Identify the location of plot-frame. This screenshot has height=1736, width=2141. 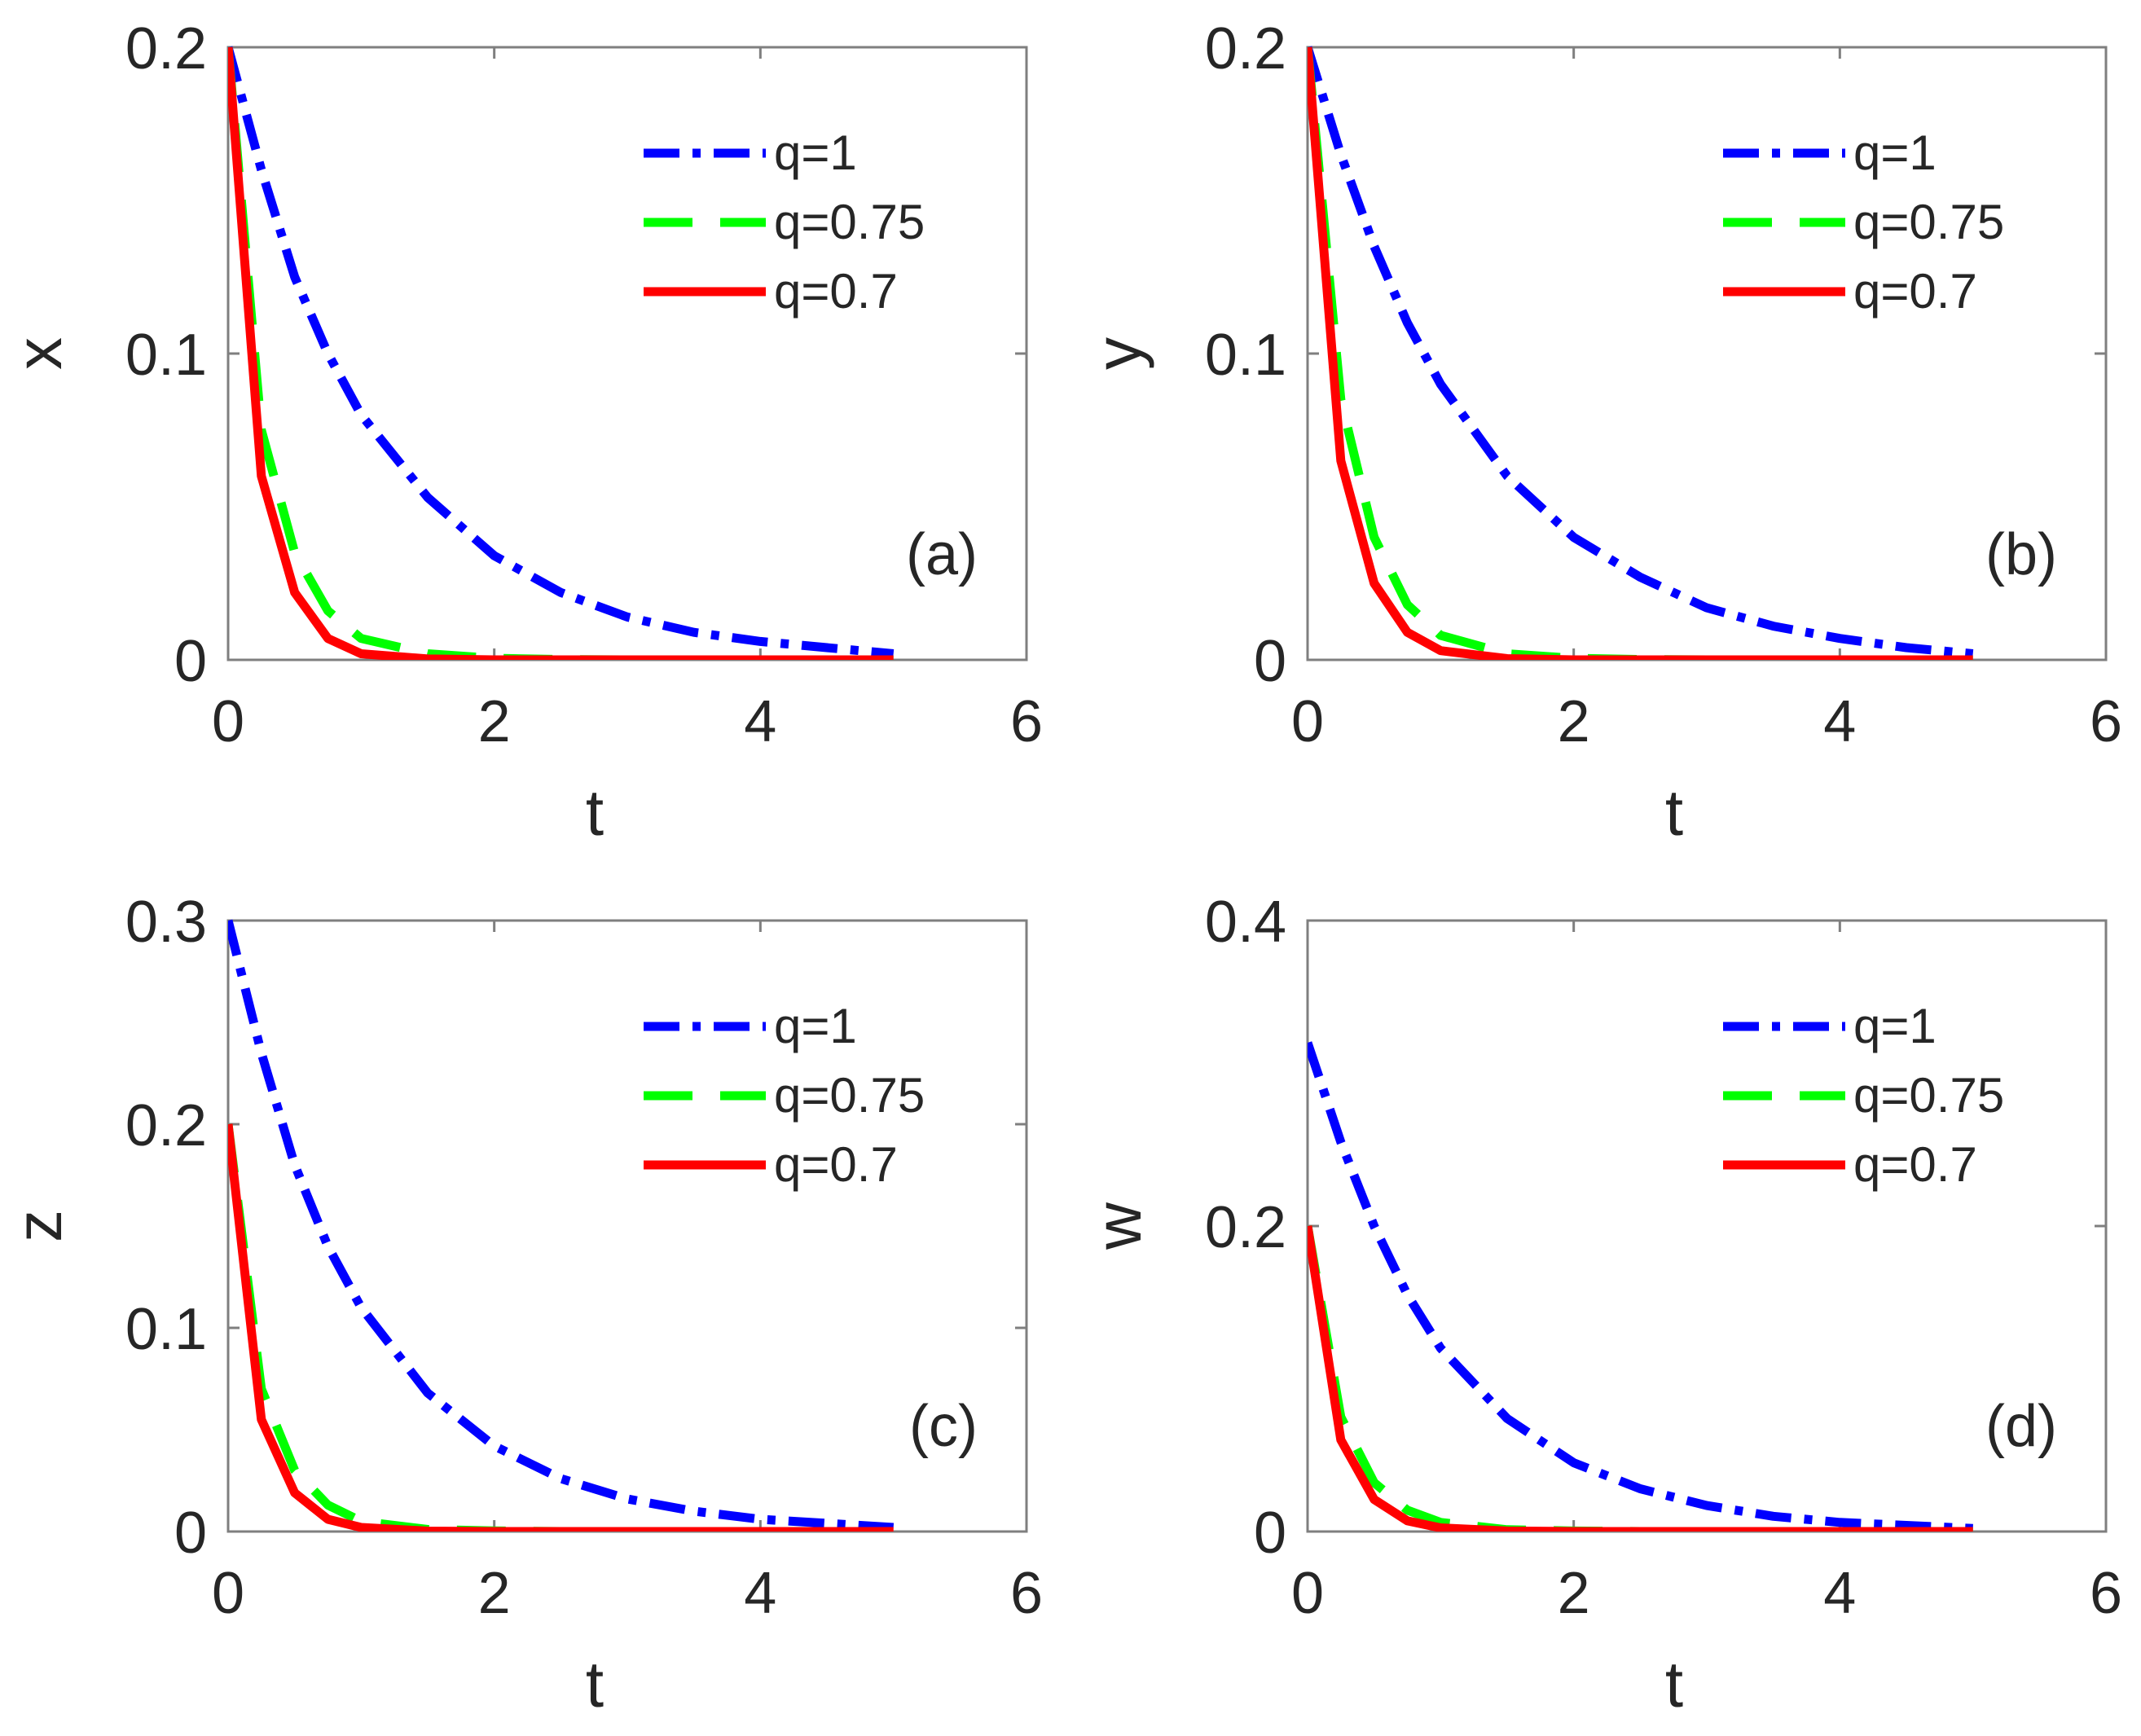
(627, 1226).